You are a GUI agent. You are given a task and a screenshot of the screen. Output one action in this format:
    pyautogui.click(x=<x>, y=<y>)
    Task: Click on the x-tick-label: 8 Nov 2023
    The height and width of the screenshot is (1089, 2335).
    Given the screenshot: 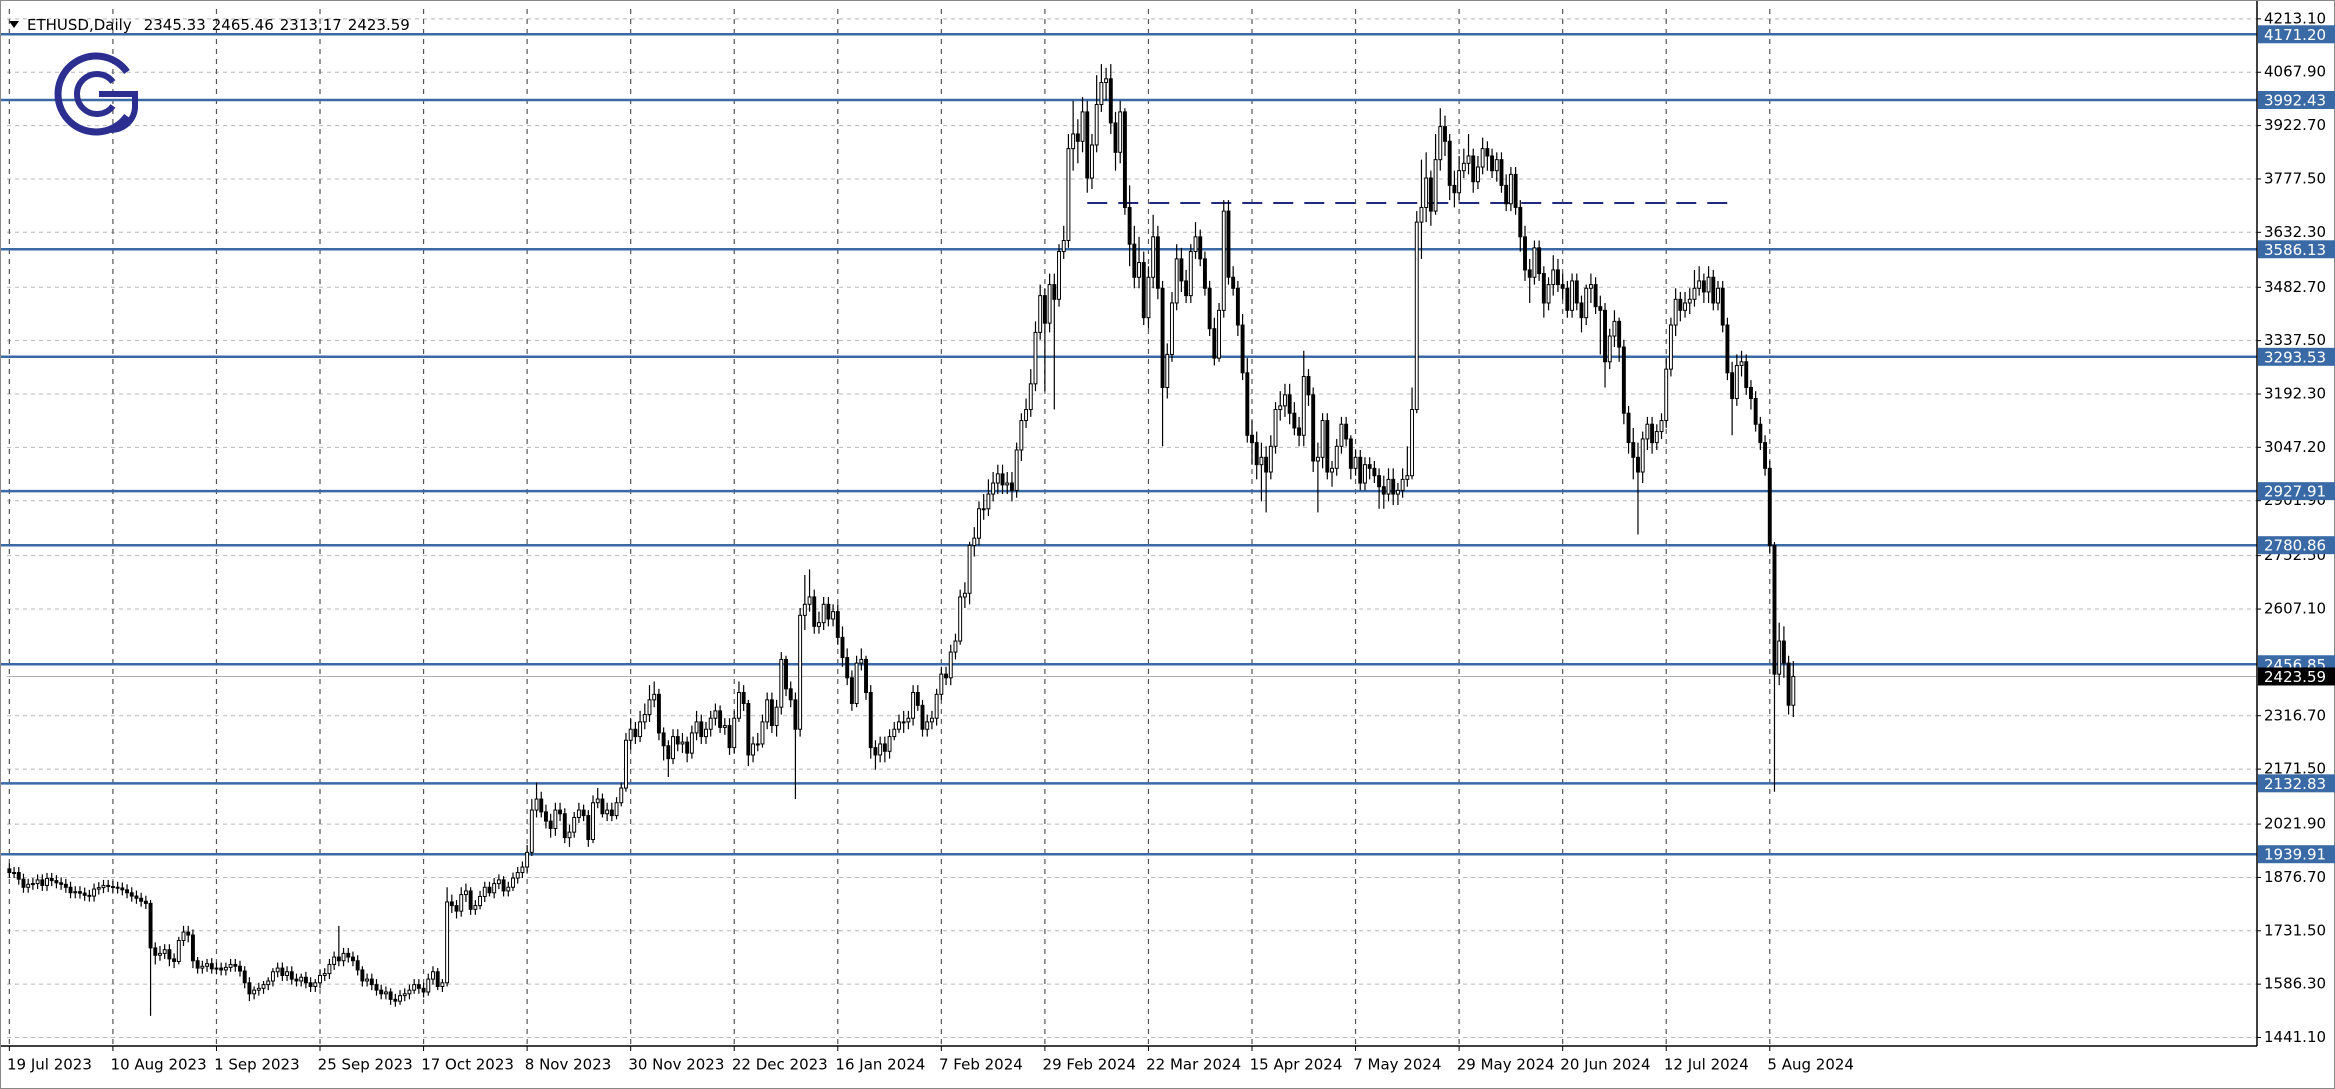 What is the action you would take?
    pyautogui.click(x=568, y=1065)
    